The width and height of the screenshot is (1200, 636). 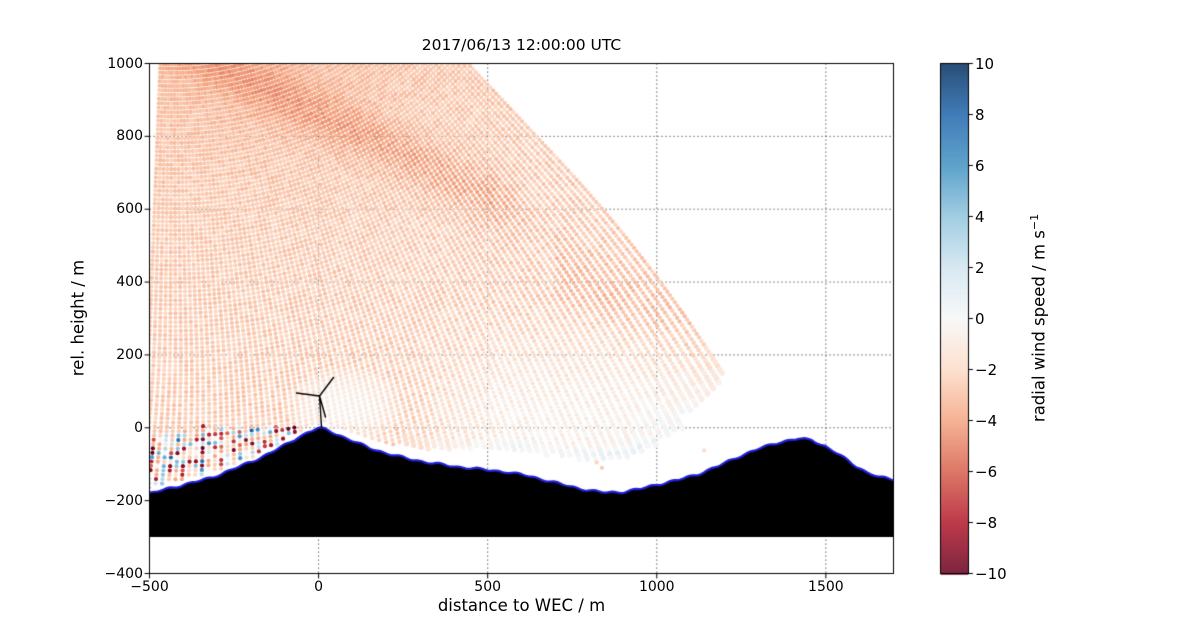 I want to click on colorbar-label: radial wind speed / m s−1, so click(x=1038, y=318).